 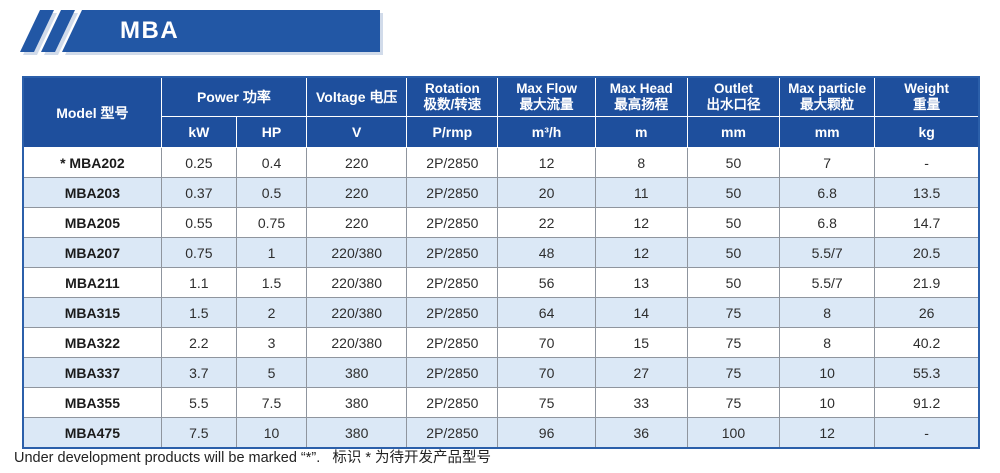 I want to click on value-cell: 2, so click(x=271, y=312).